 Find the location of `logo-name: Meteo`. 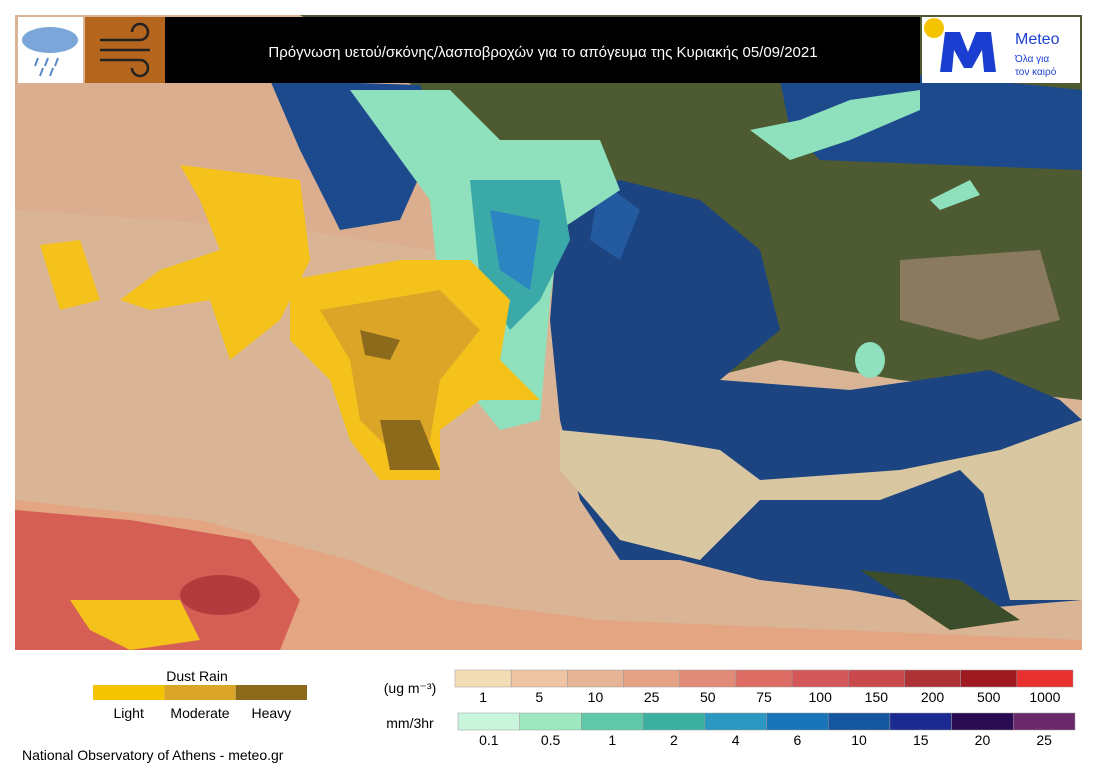

logo-name: Meteo is located at coordinates (1037, 39).